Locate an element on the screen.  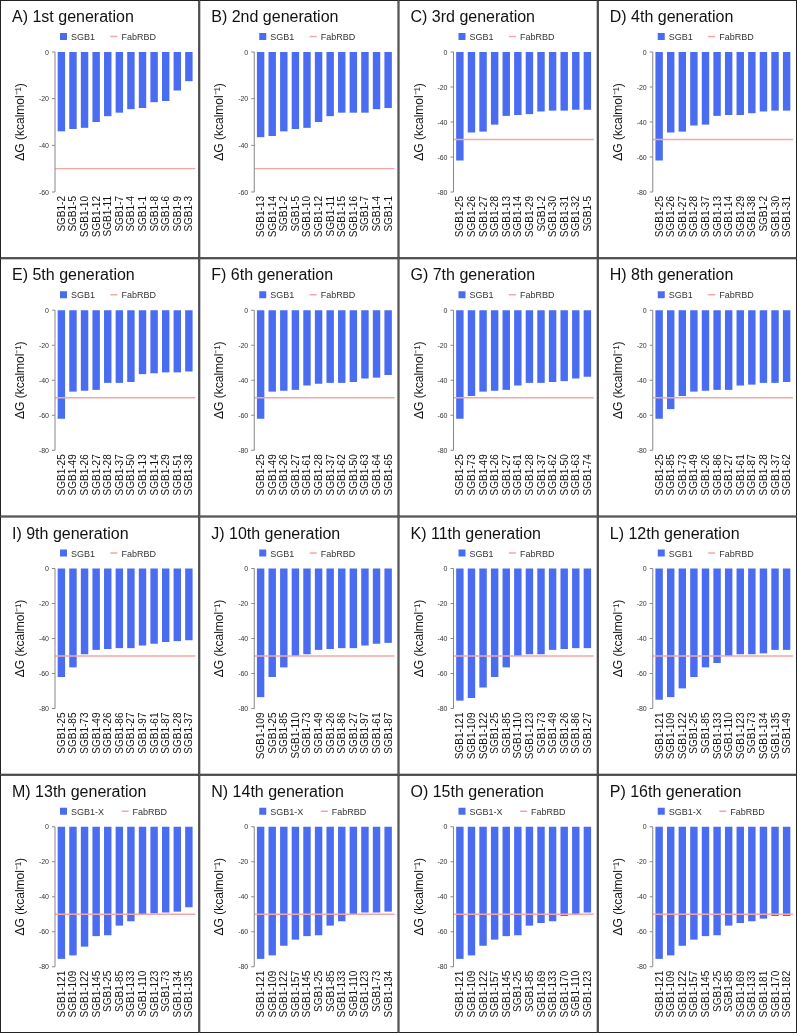
x-tick-label: SGB1-1 is located at coordinates (143, 213).